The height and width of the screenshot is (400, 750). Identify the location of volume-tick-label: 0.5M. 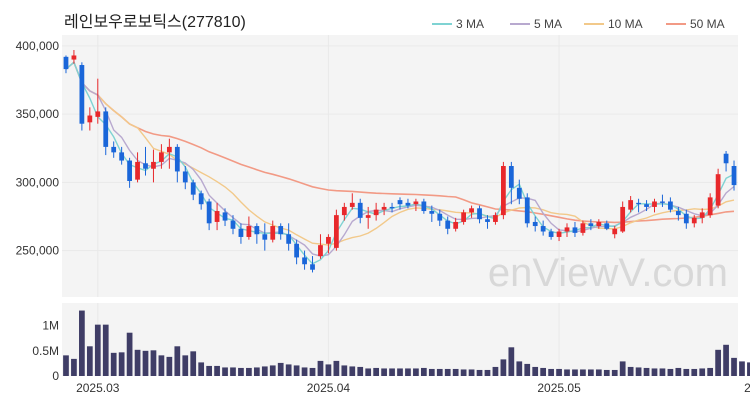
(45, 351).